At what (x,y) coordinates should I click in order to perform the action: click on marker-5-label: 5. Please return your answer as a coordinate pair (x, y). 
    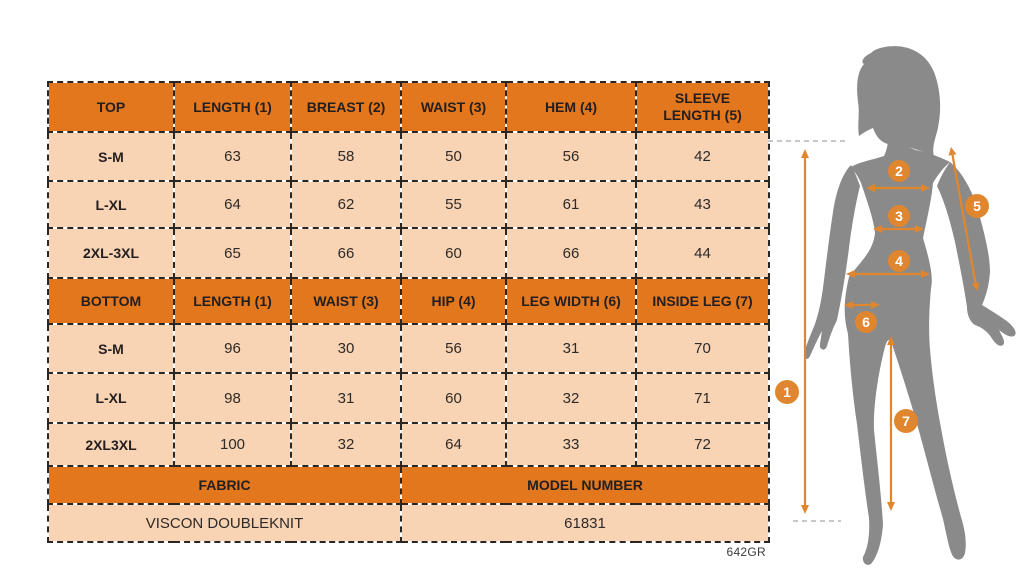
    Looking at the image, I should click on (977, 206).